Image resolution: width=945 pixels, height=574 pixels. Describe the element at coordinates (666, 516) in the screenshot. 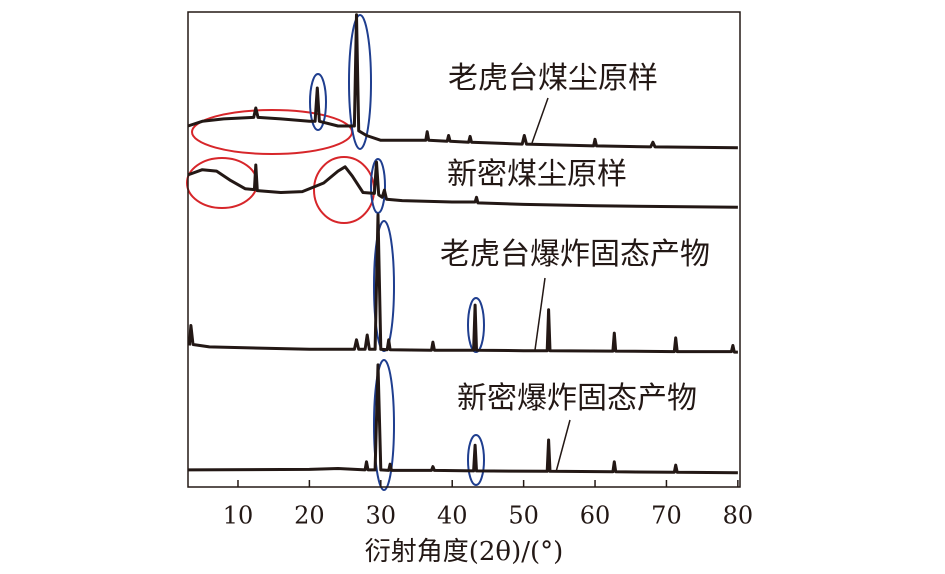

I see `x-tick-label: 70` at that location.